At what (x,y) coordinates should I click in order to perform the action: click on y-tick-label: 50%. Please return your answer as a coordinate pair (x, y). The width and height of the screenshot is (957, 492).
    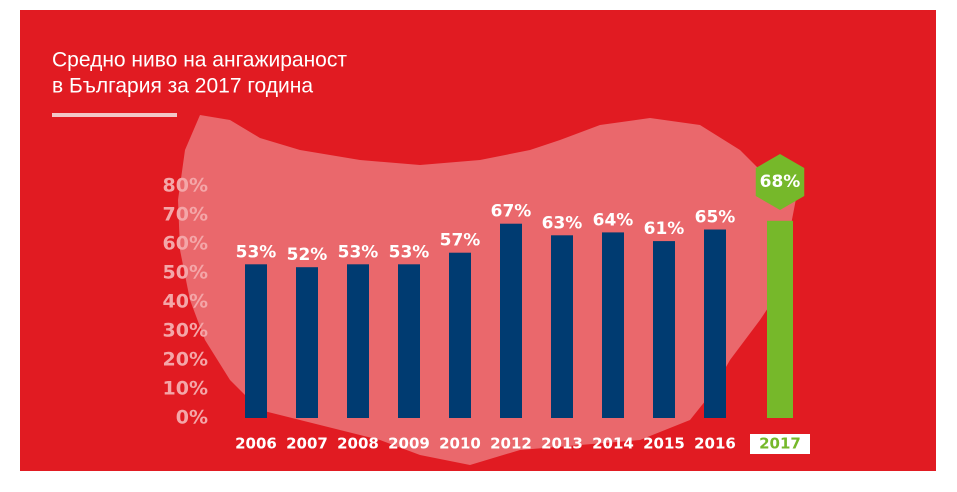
    Looking at the image, I should click on (185, 273).